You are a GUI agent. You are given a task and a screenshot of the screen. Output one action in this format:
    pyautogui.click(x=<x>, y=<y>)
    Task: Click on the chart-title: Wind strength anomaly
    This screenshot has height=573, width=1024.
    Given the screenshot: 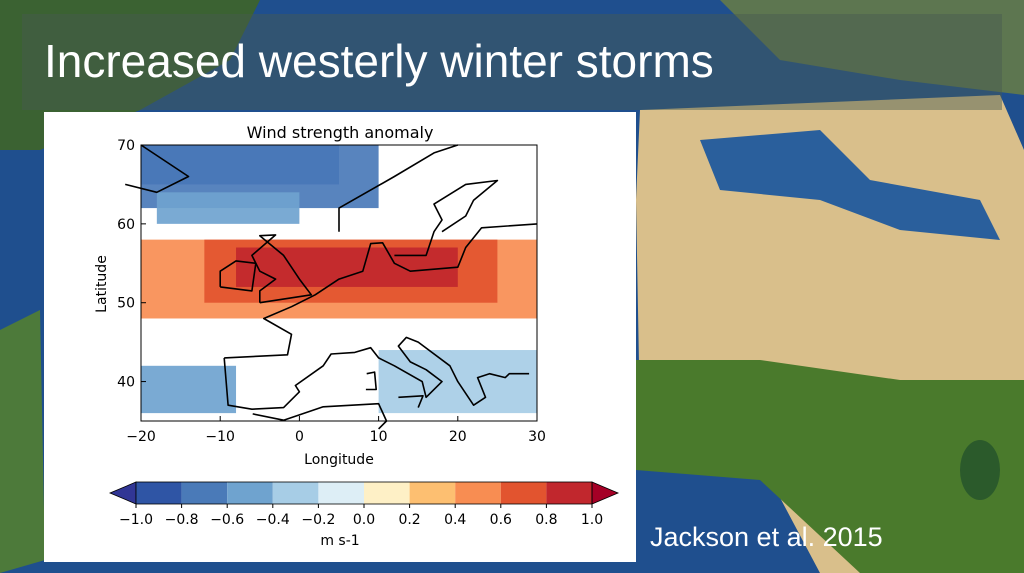 What is the action you would take?
    pyautogui.click(x=340, y=132)
    